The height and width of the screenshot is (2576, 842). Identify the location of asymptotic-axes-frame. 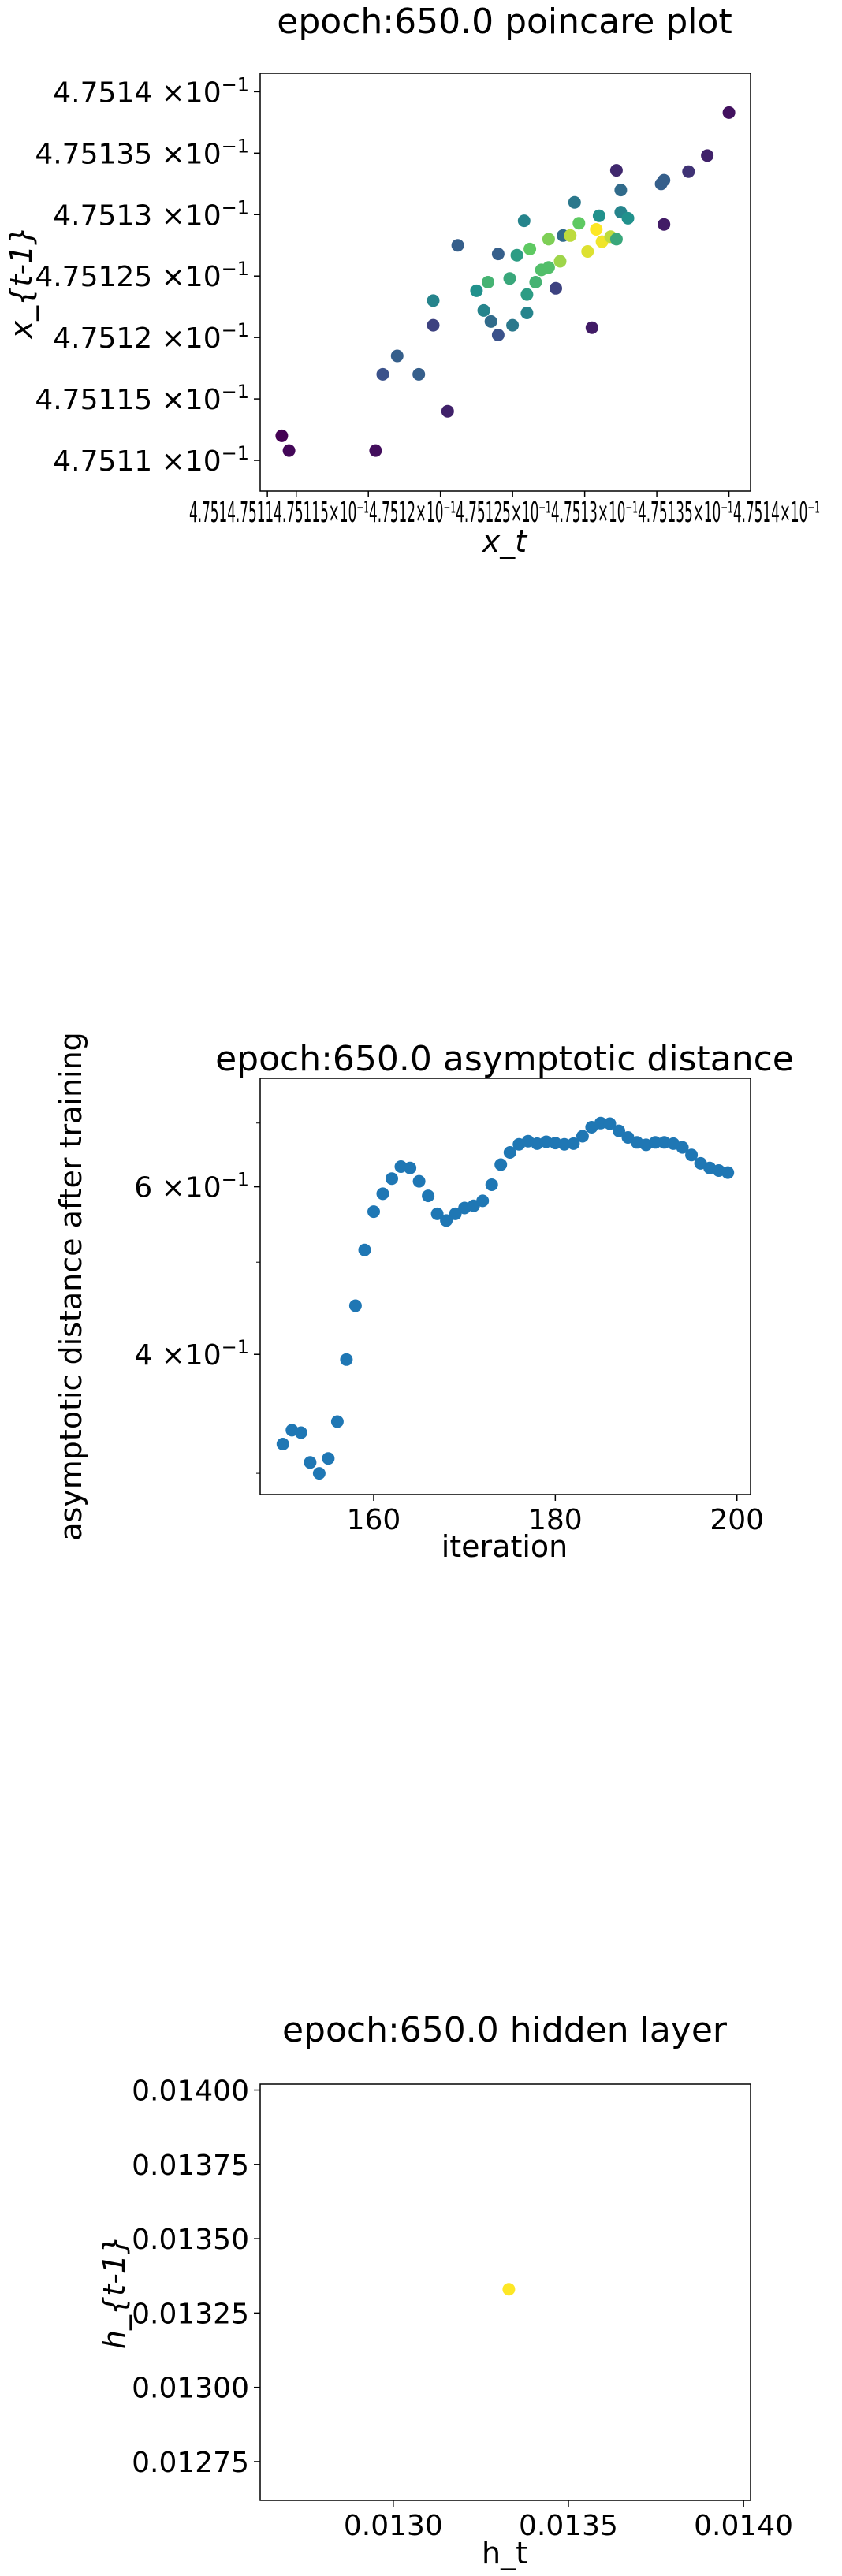
(505, 1286).